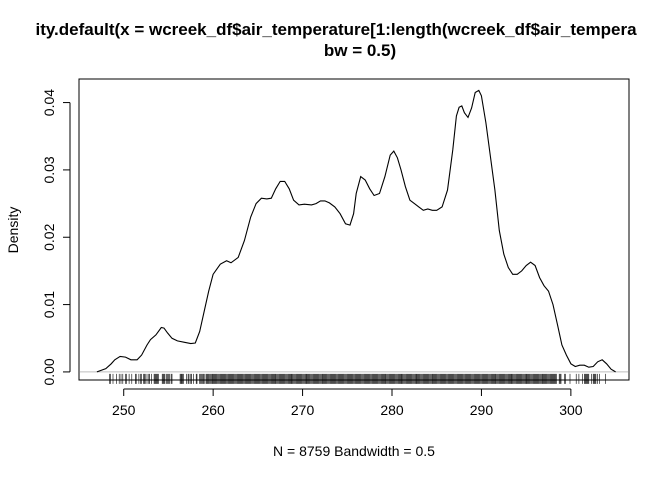  I want to click on y-tick-label: 0.04, so click(49, 102).